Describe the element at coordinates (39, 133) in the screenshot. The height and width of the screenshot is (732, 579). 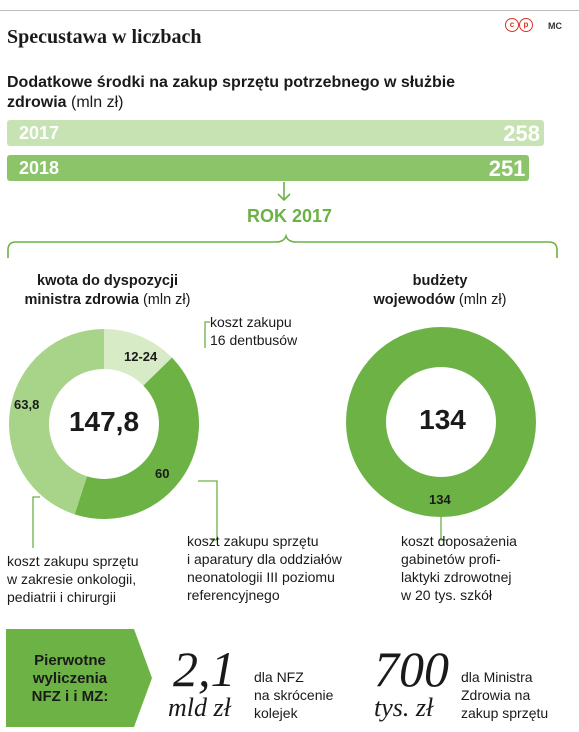
I see `bar-2017-year: 2017` at that location.